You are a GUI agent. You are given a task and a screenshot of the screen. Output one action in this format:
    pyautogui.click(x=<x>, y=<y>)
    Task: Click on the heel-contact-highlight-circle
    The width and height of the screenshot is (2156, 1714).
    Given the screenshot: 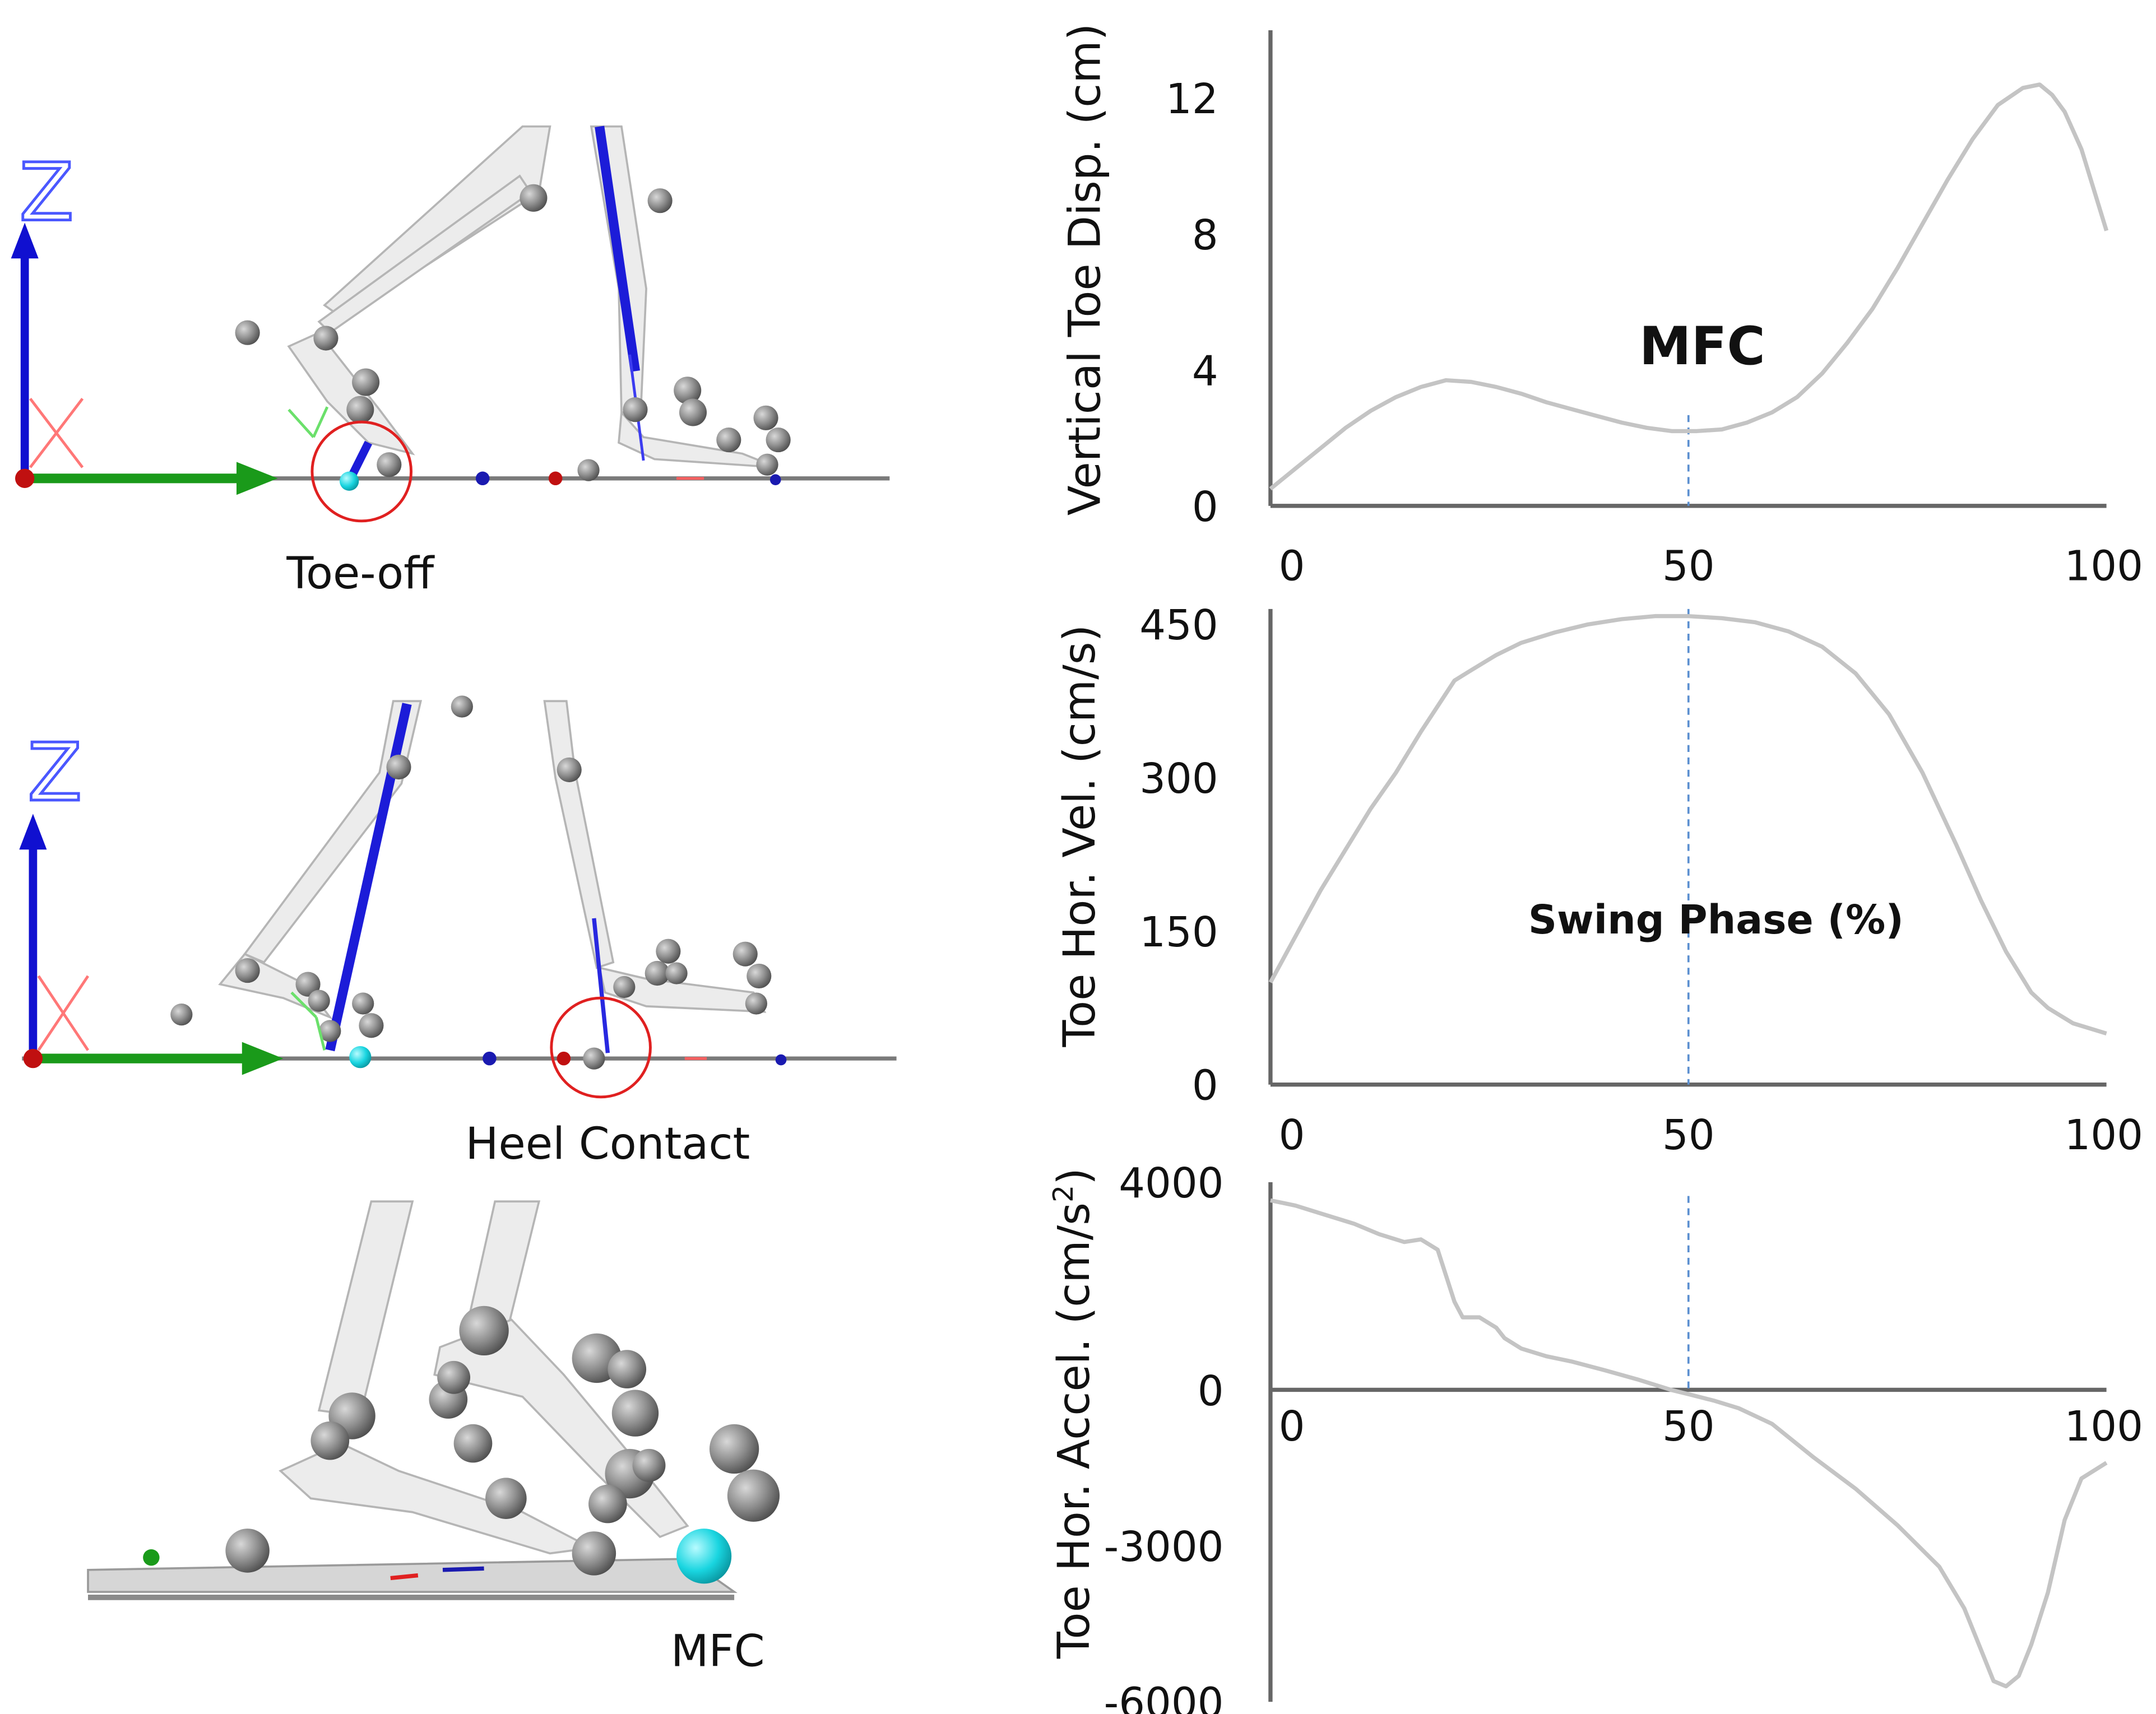 What is the action you would take?
    pyautogui.click(x=601, y=1047)
    